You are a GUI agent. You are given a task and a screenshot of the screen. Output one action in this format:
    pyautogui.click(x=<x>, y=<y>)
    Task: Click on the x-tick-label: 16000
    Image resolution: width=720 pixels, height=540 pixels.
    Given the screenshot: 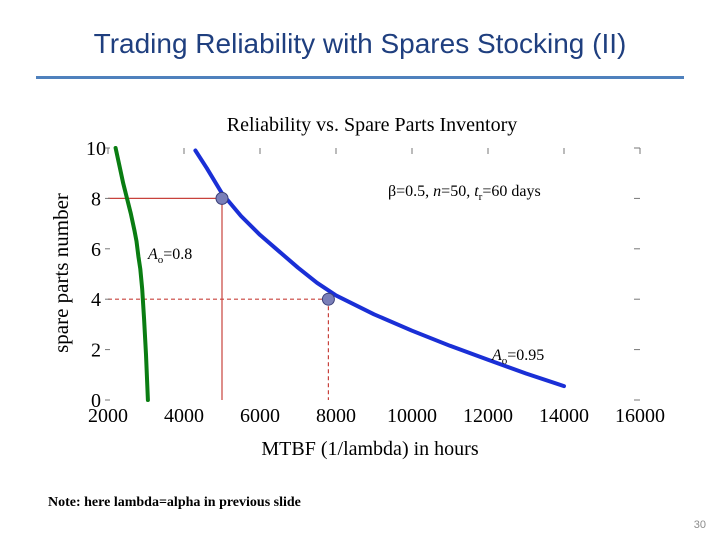 What is the action you would take?
    pyautogui.click(x=640, y=416)
    